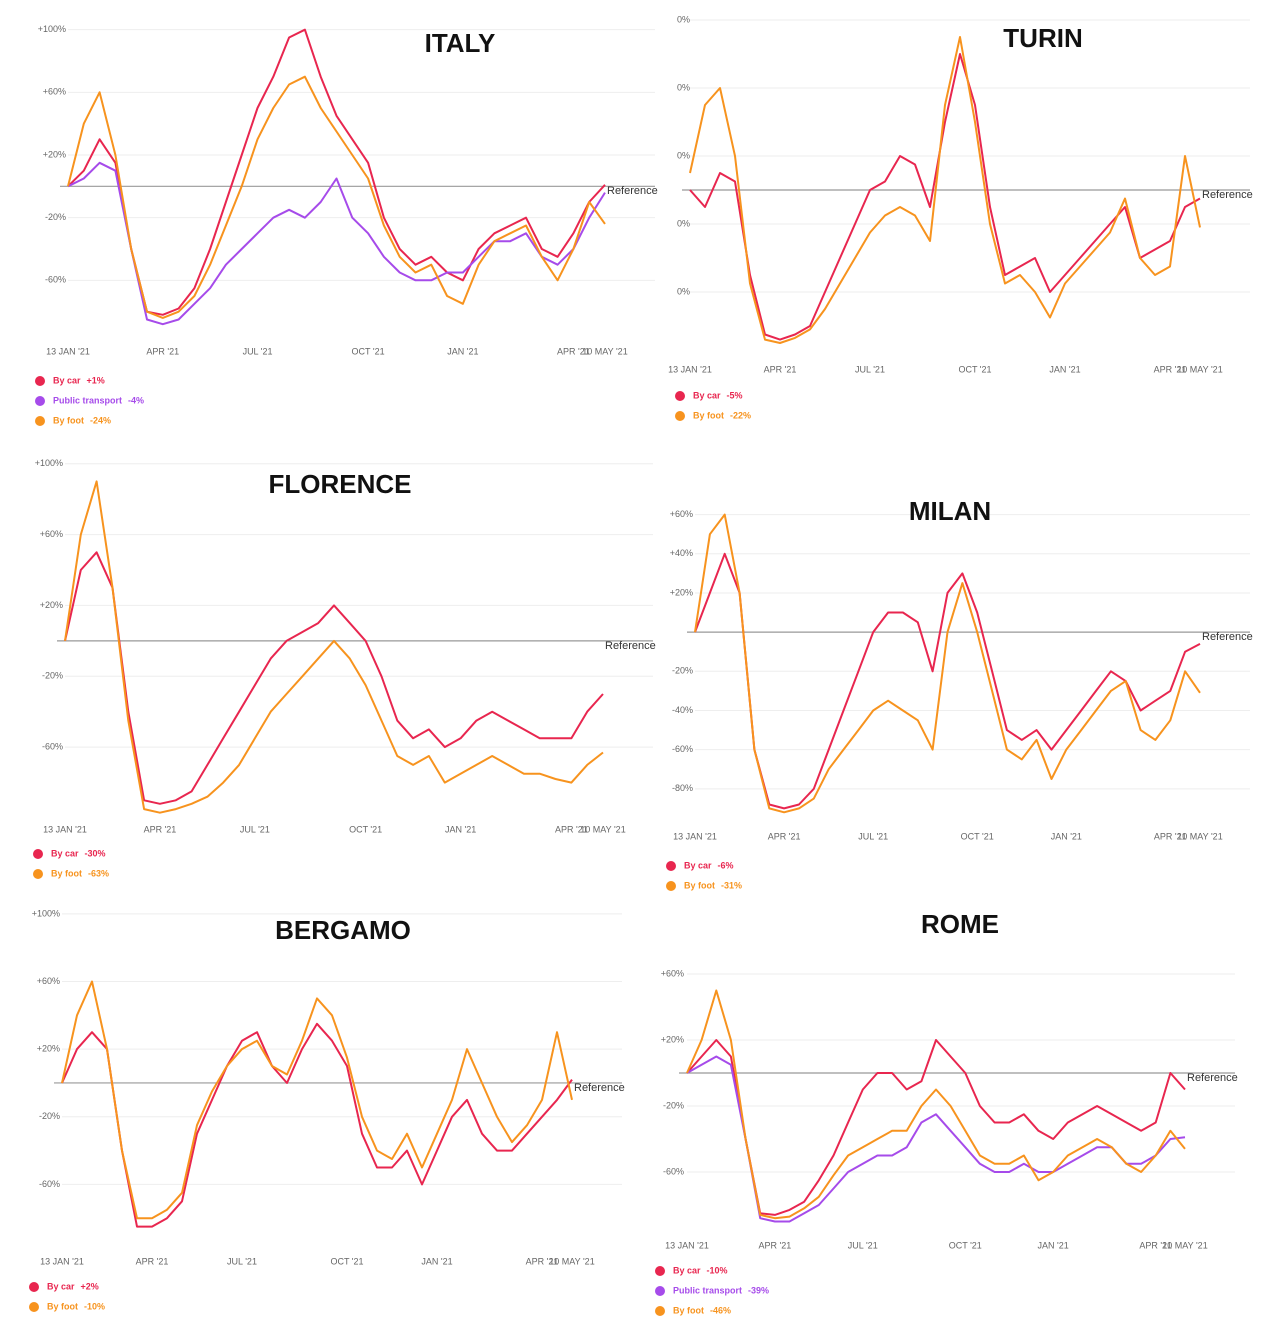  Describe the element at coordinates (682, 788) in the screenshot. I see `y-tick-label: -80%` at that location.